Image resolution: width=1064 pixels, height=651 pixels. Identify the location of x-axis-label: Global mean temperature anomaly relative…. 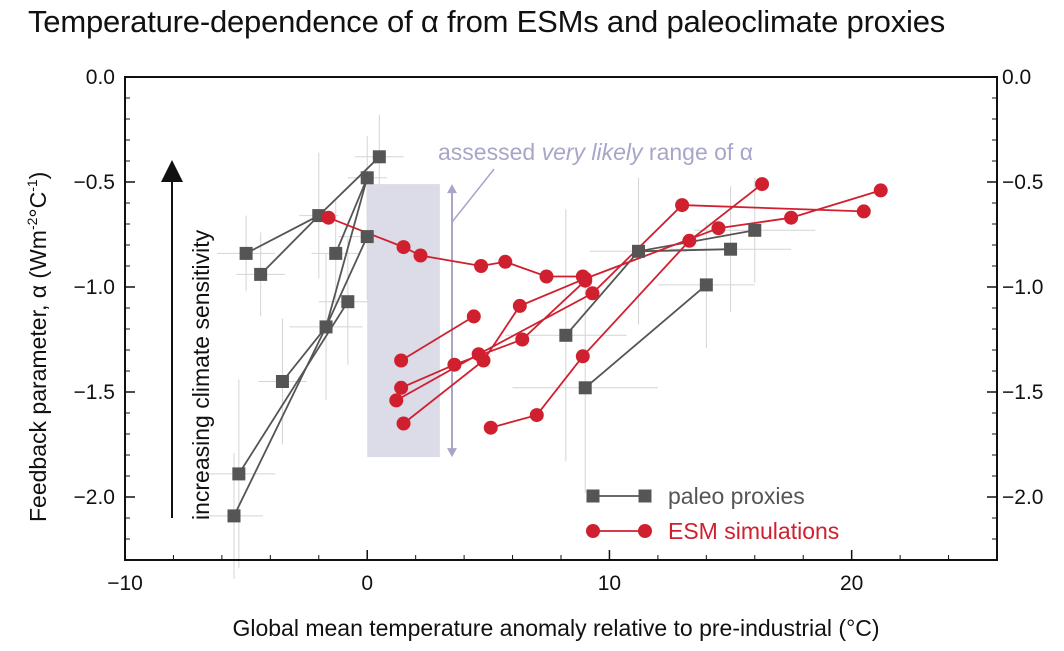
(555, 628).